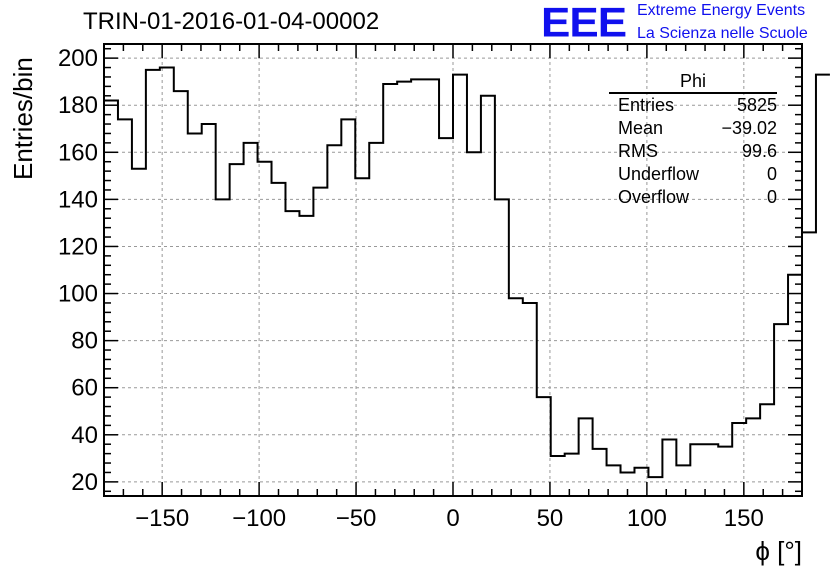 Image resolution: width=836 pixels, height=572 pixels. What do you see at coordinates (259, 518) in the screenshot?
I see `x-tick-label: −100` at bounding box center [259, 518].